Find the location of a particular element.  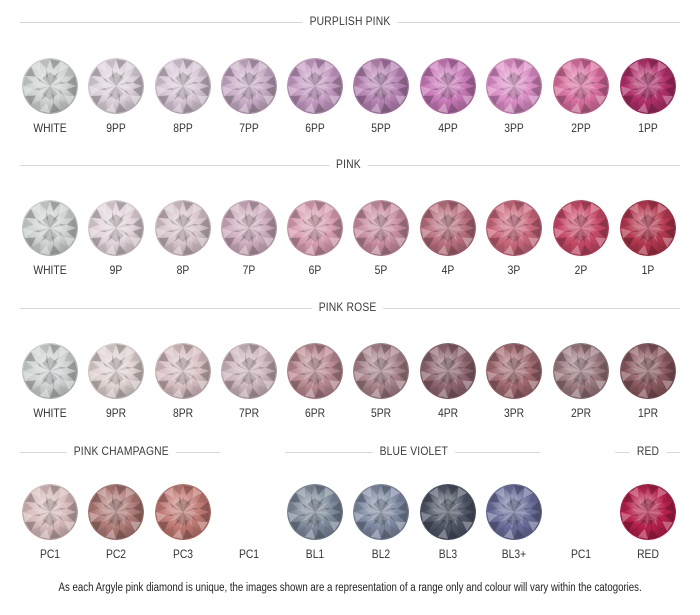

diamond-bl1 is located at coordinates (315, 512).